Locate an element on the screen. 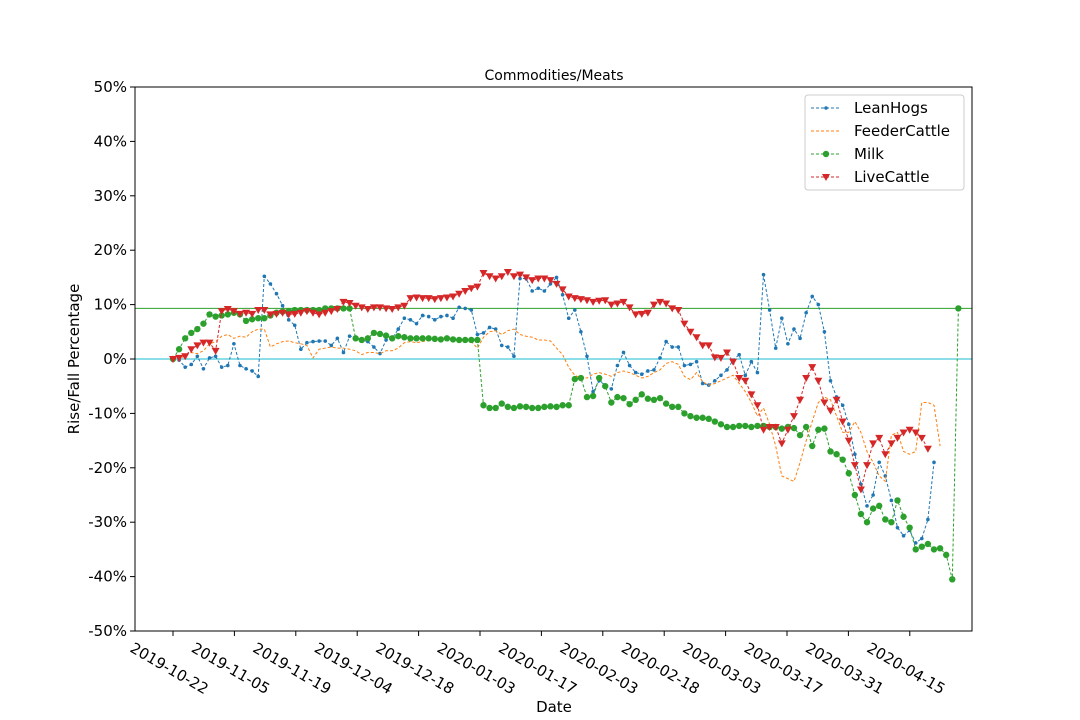 The width and height of the screenshot is (1080, 720). legend-label: LeanHogs is located at coordinates (891, 108).